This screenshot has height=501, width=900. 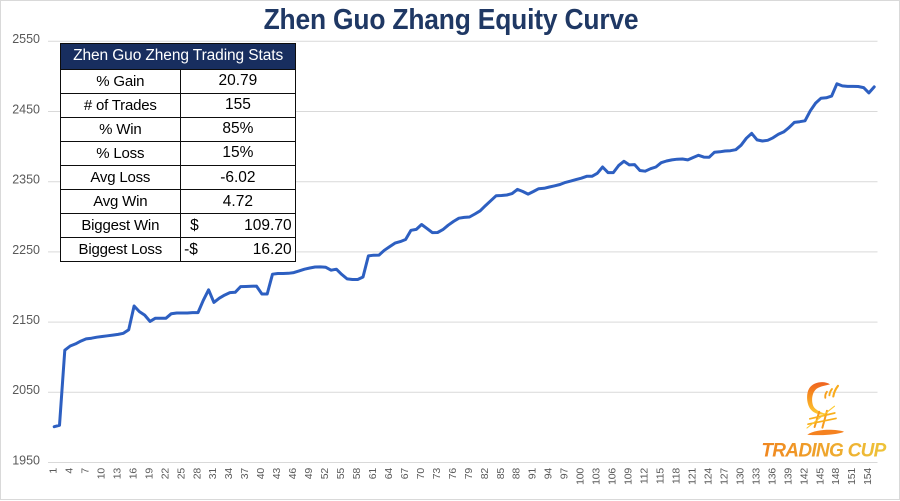 What do you see at coordinates (309, 474) in the screenshot?
I see `svg-text: 49` at bounding box center [309, 474].